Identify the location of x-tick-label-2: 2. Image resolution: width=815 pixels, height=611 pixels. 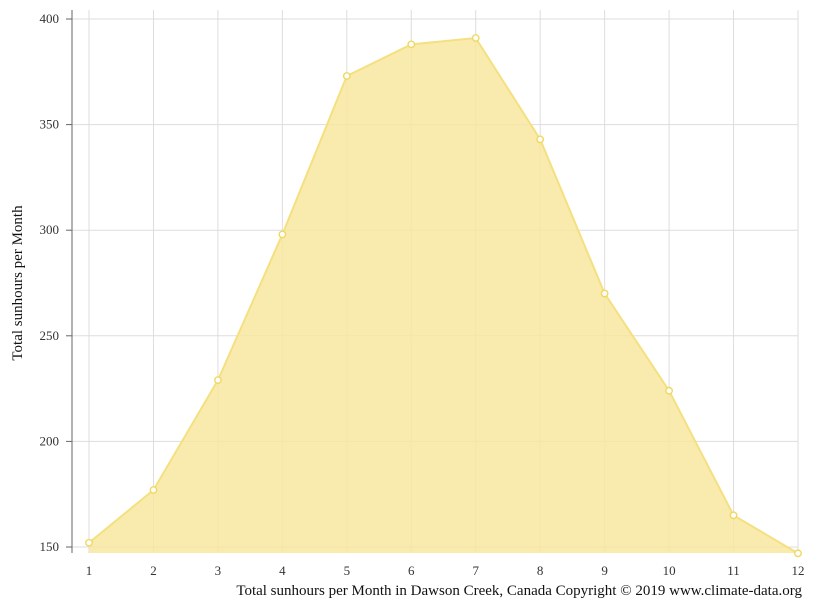
(153, 570).